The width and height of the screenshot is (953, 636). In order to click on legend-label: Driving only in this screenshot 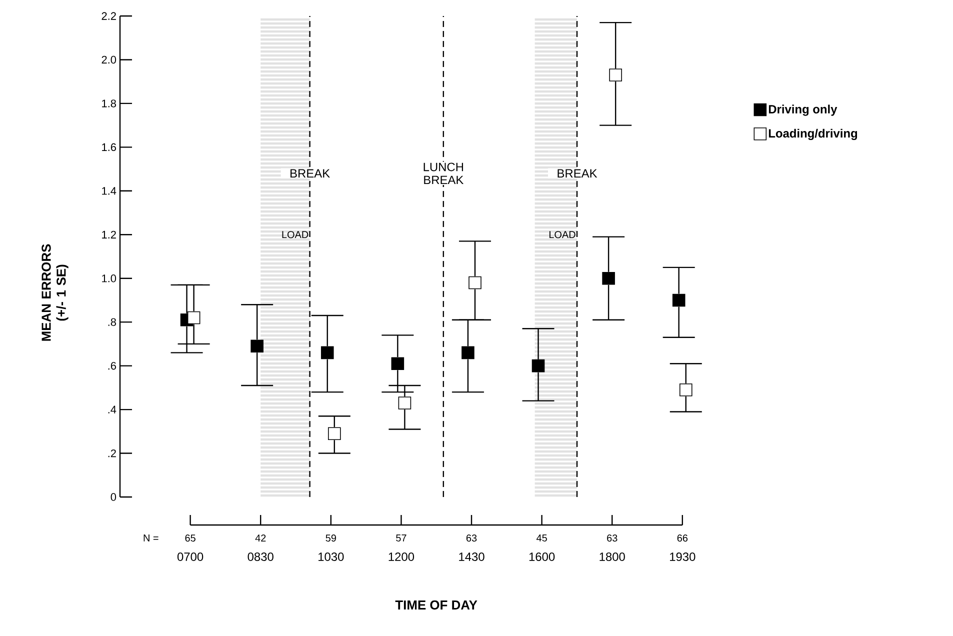, I will do `click(803, 110)`.